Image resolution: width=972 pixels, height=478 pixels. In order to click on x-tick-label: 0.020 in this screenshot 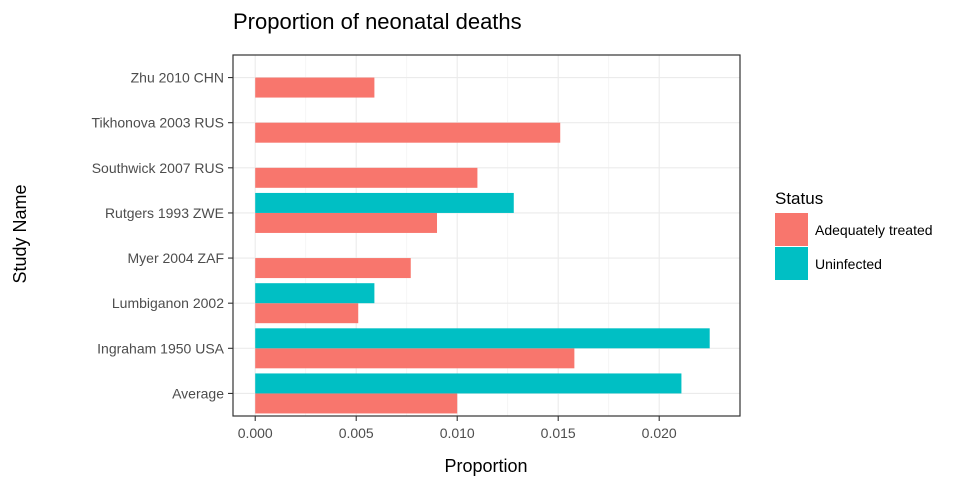, I will do `click(659, 433)`.